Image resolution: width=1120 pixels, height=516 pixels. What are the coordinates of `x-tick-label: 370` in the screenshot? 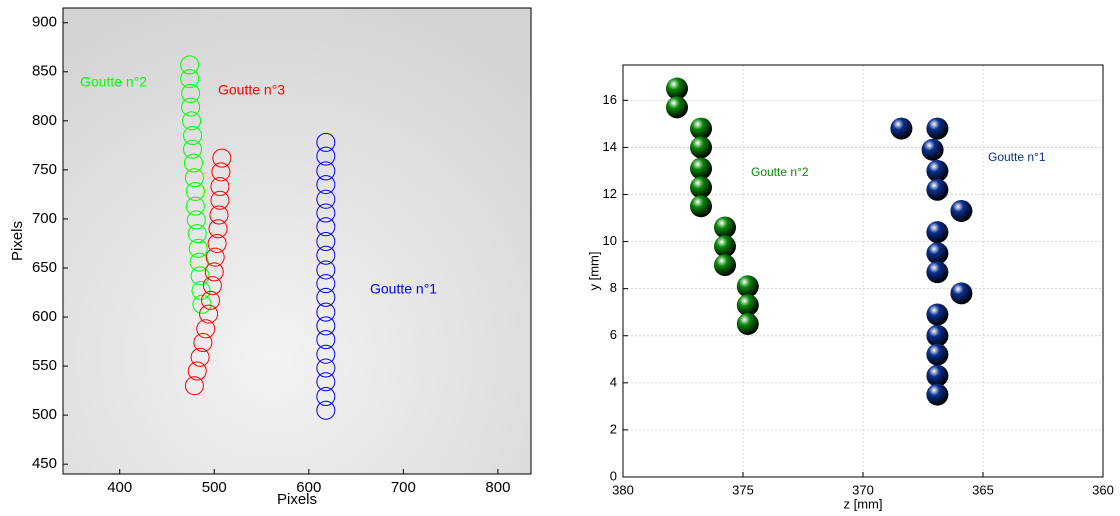 It's located at (863, 489).